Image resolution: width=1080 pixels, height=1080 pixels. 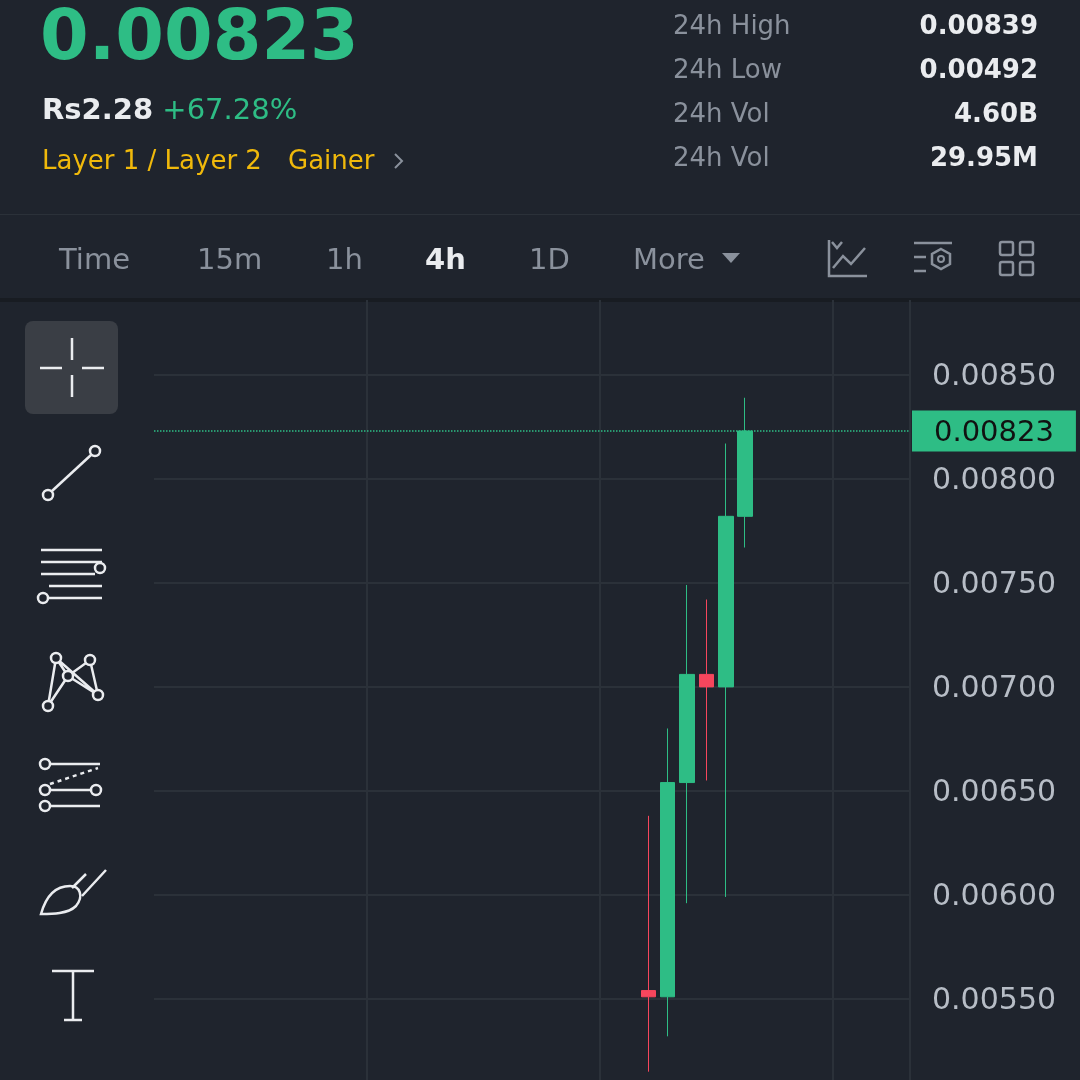 I want to click on text: 0.00839, so click(x=978, y=25).